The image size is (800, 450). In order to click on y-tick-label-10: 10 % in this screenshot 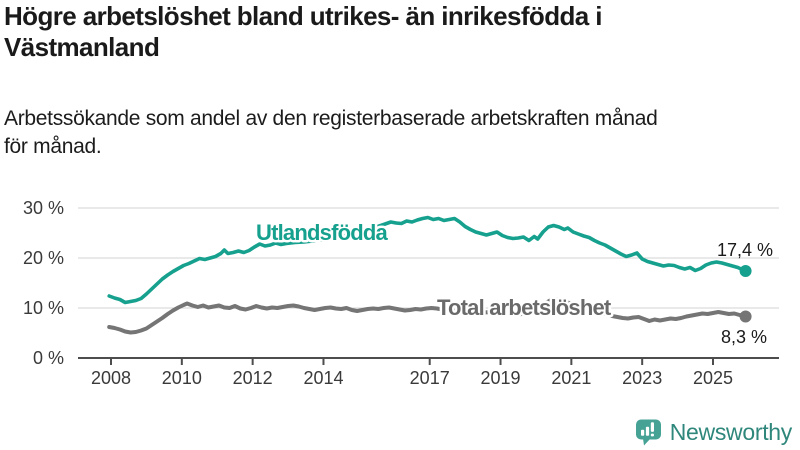, I will do `click(43, 308)`.